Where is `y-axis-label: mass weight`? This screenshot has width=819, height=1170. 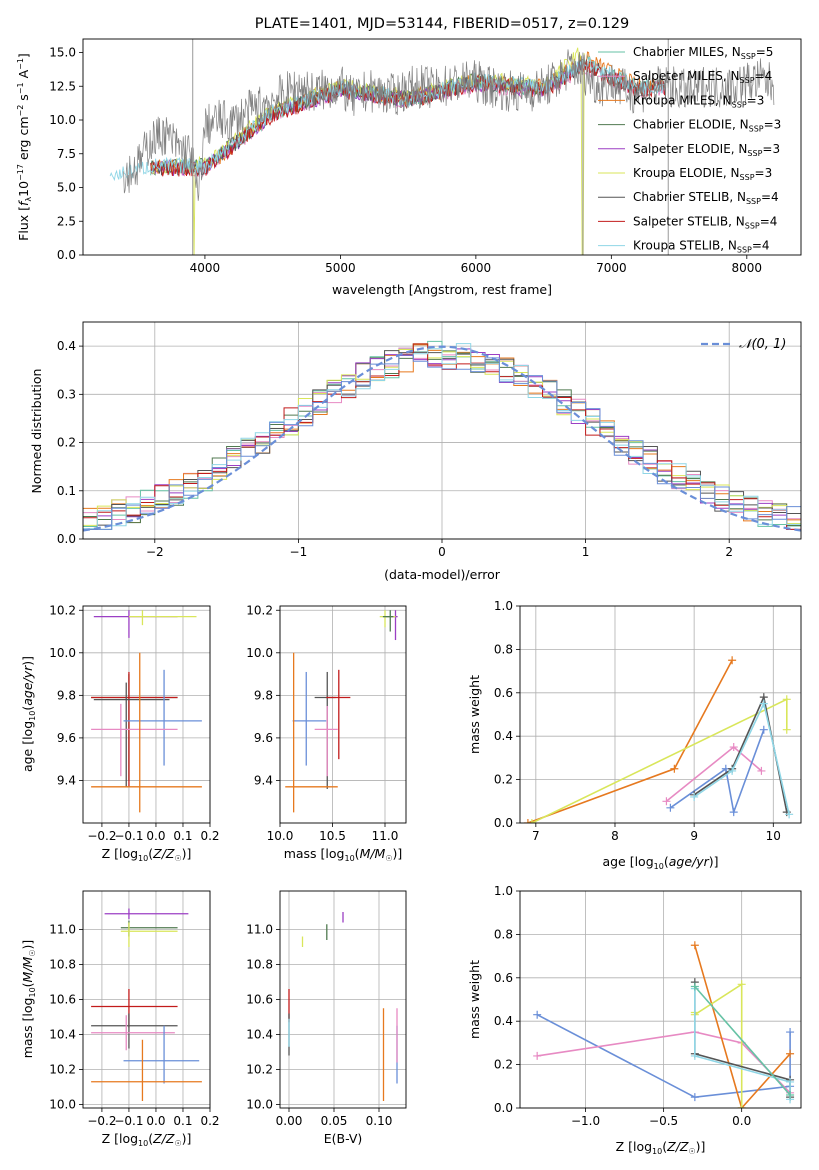 y-axis-label: mass weight is located at coordinates (474, 714).